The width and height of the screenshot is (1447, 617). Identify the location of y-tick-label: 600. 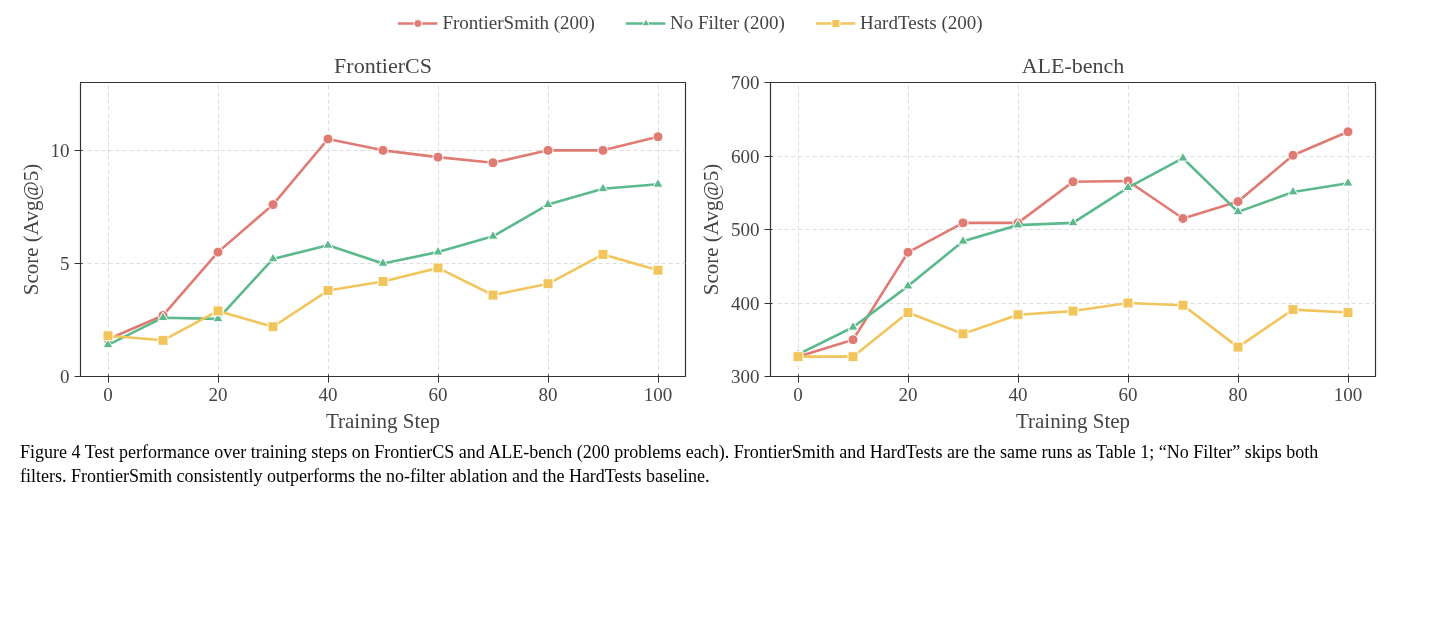
(745, 156).